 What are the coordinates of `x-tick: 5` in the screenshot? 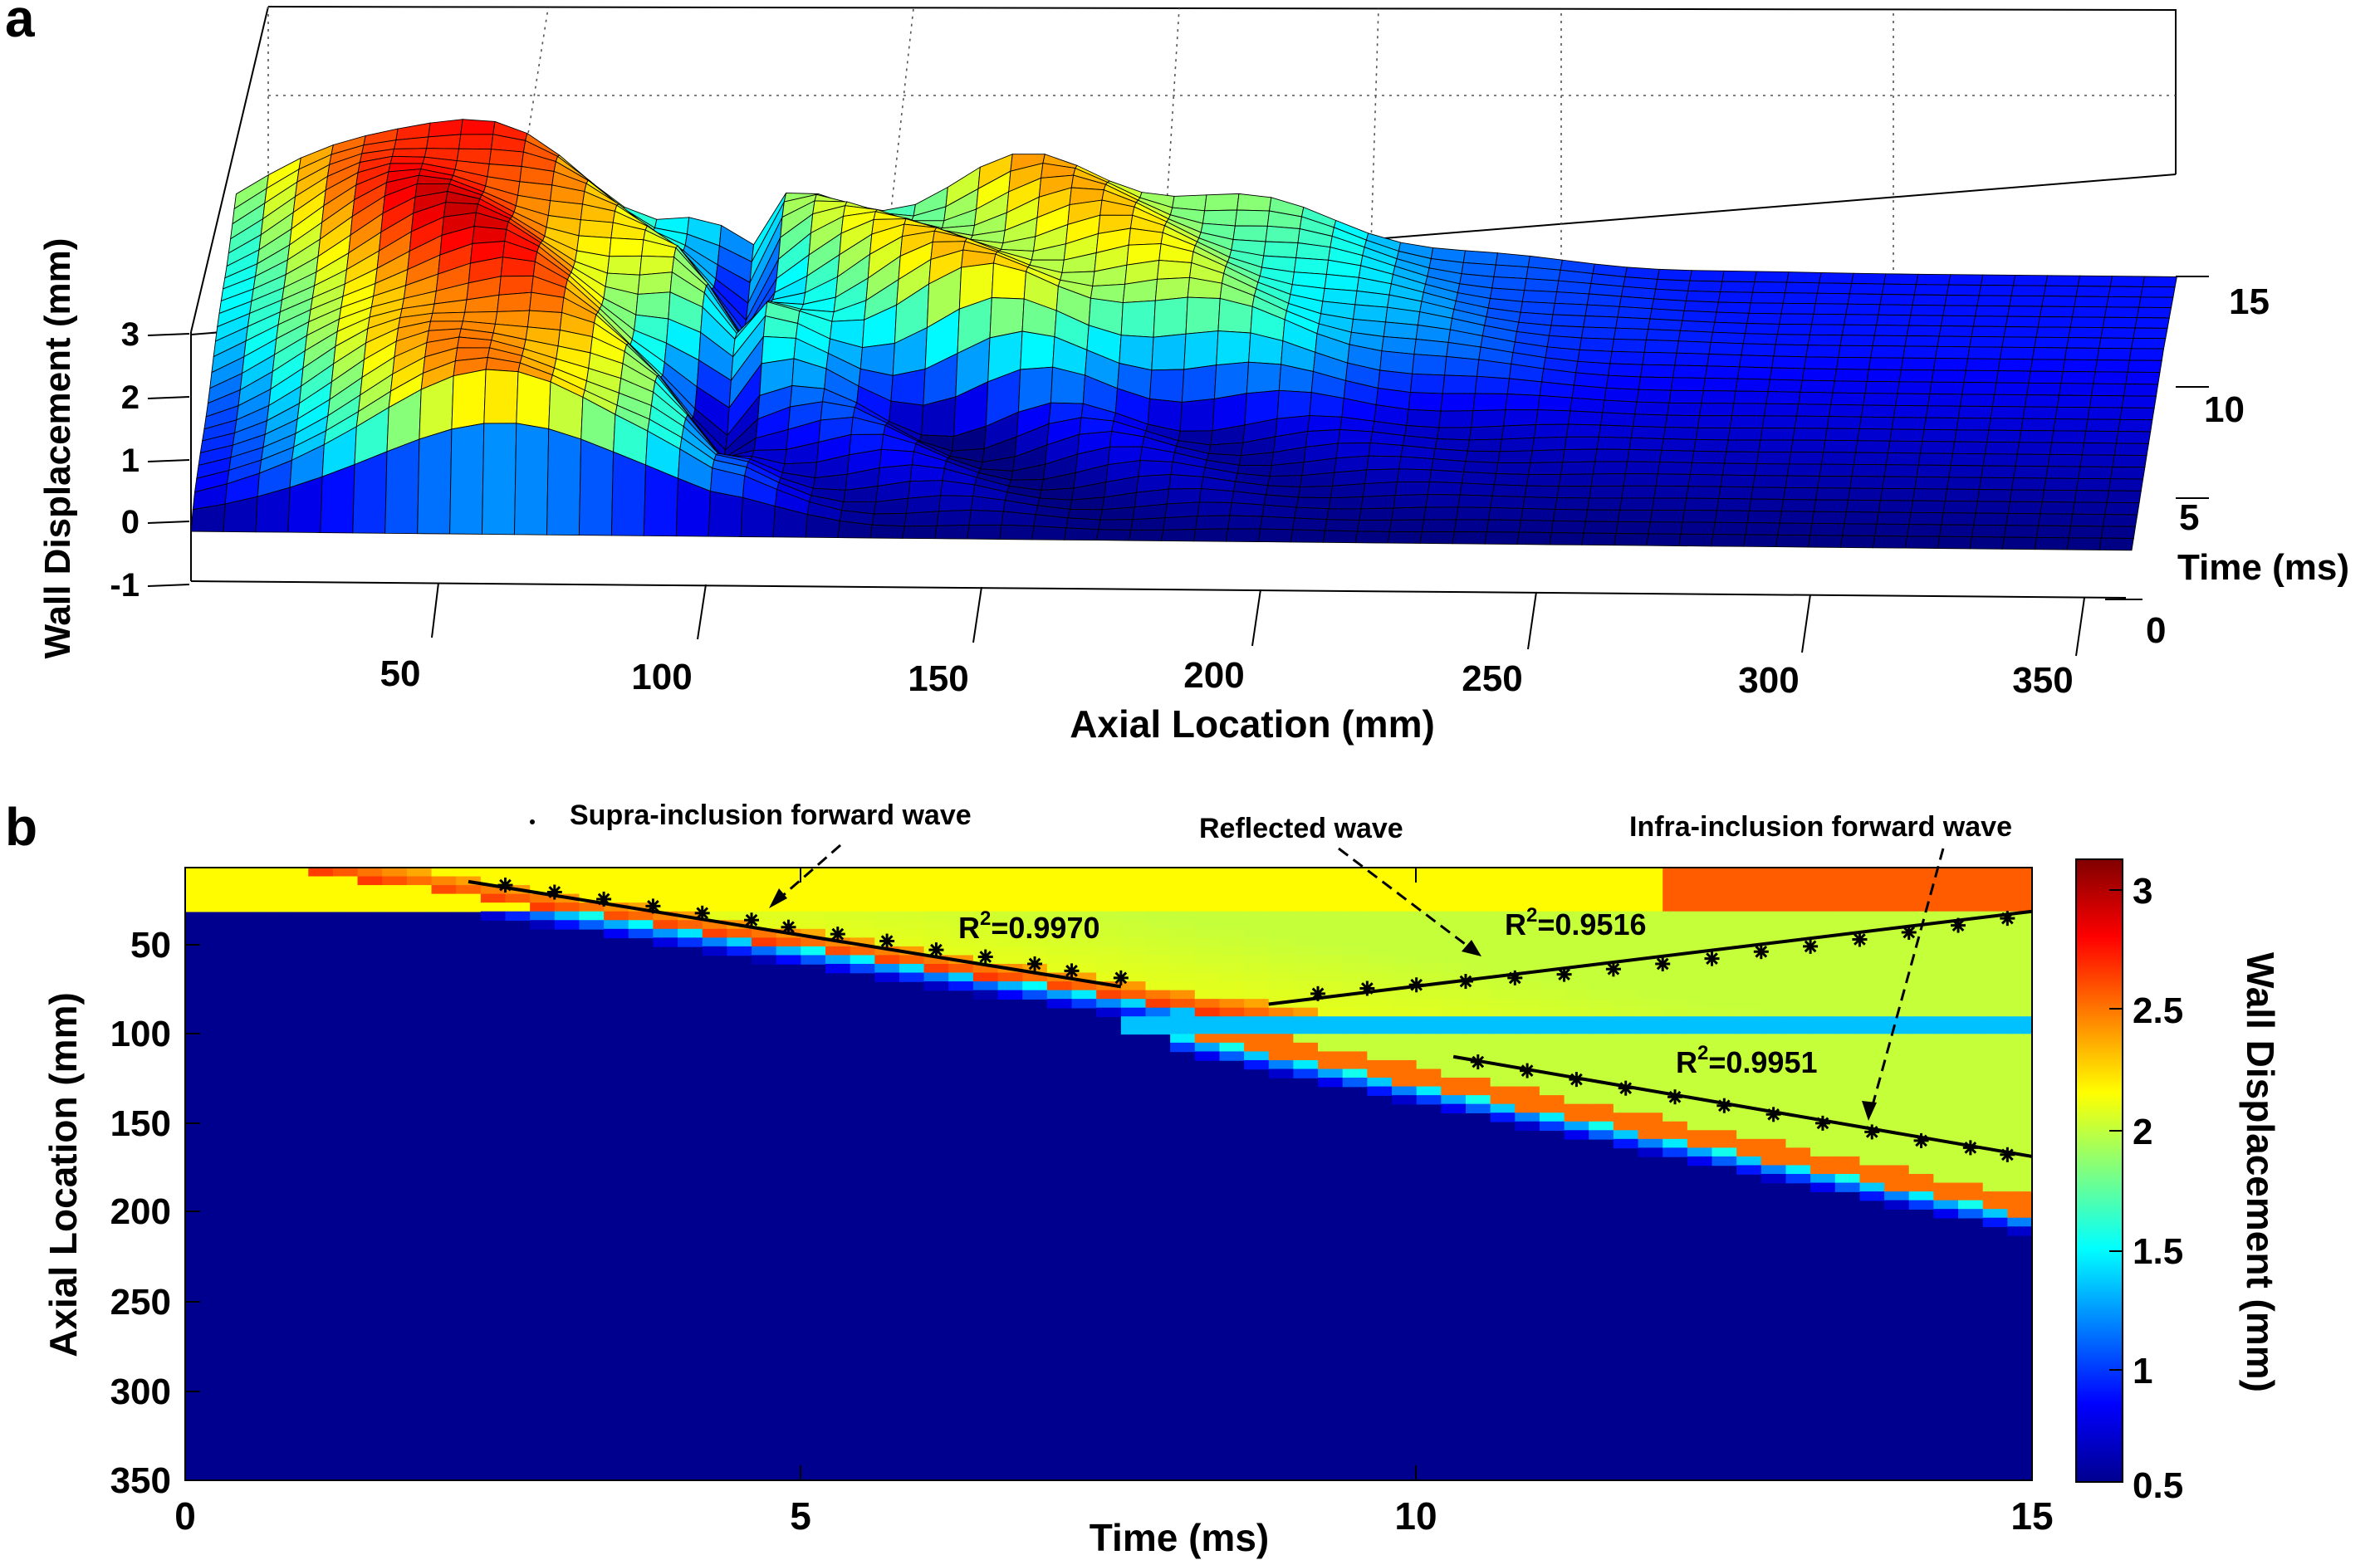 It's located at (800, 1516).